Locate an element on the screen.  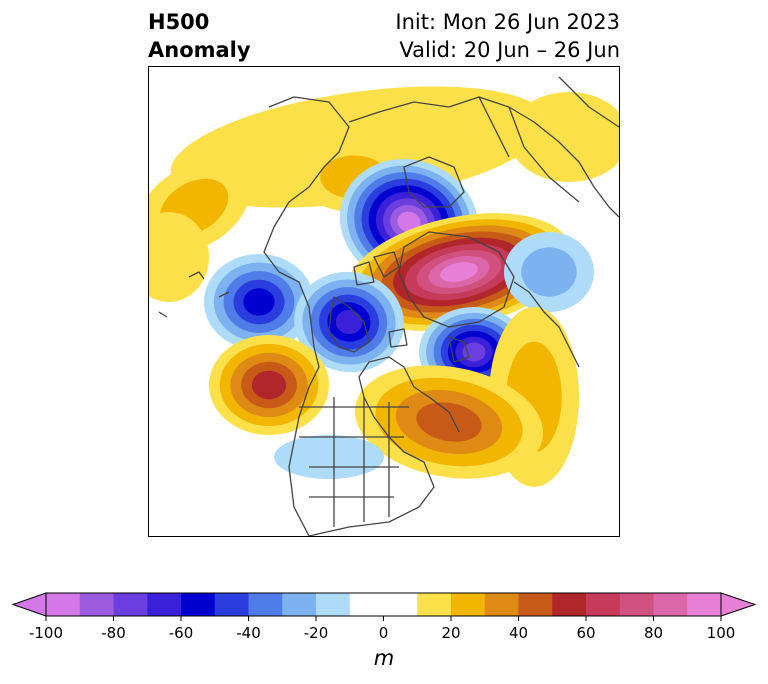
colorbar-tick-label: 0 is located at coordinates (383, 633).